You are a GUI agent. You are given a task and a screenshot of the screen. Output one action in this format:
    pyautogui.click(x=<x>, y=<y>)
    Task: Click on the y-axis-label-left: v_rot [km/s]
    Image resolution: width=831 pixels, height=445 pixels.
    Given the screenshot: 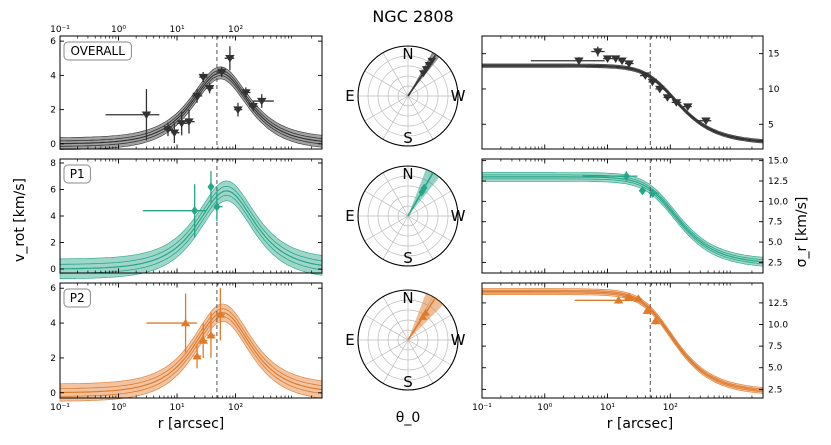 What is the action you would take?
    pyautogui.click(x=20, y=220)
    